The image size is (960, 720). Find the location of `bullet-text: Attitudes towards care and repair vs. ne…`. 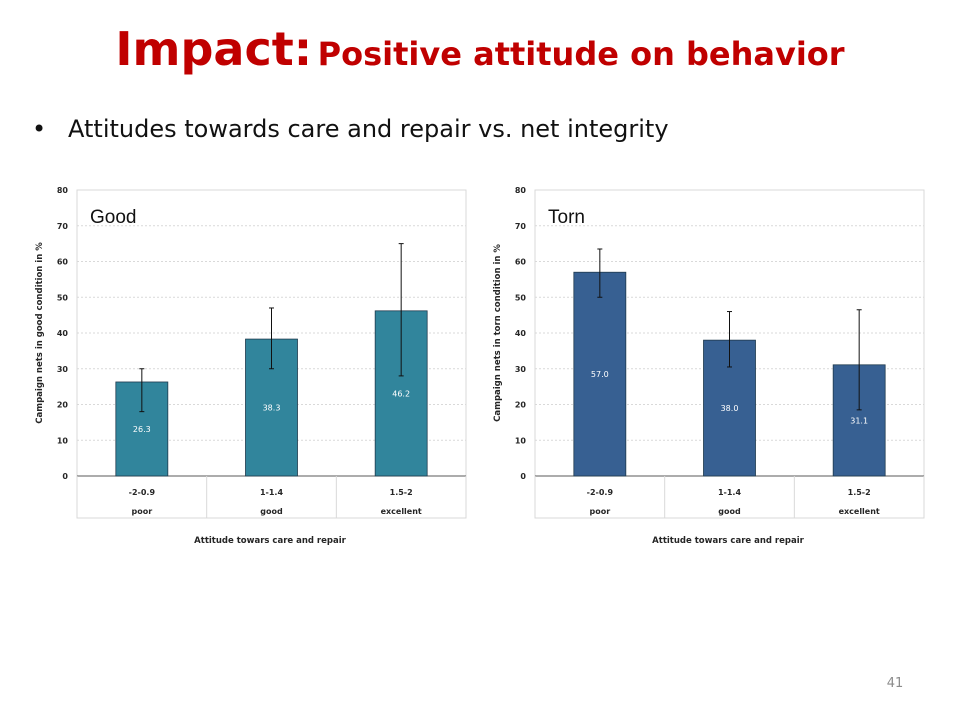

bullet-text: Attitudes towards care and repair vs. ne… is located at coordinates (368, 129).